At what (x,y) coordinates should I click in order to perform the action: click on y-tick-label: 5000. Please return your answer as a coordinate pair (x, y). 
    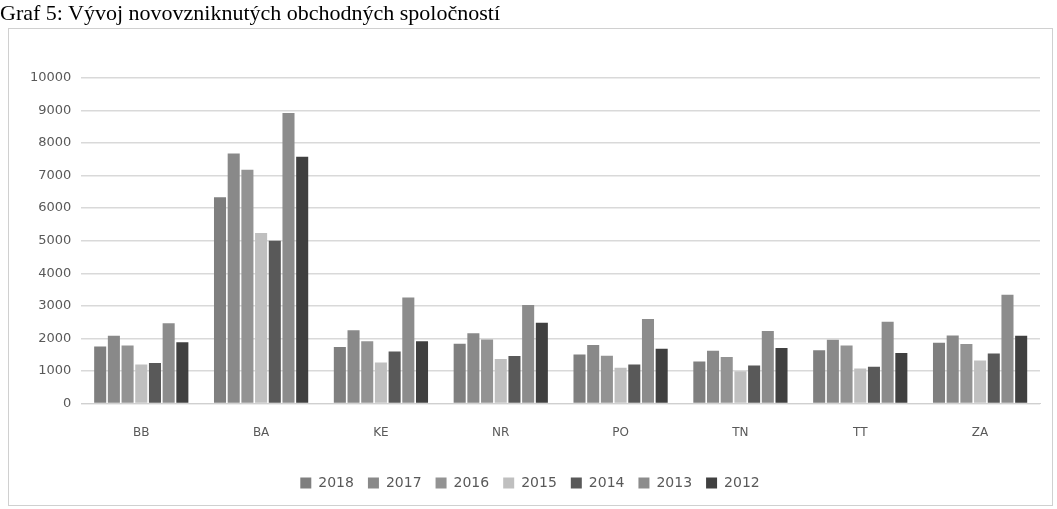
    Looking at the image, I should click on (55, 240).